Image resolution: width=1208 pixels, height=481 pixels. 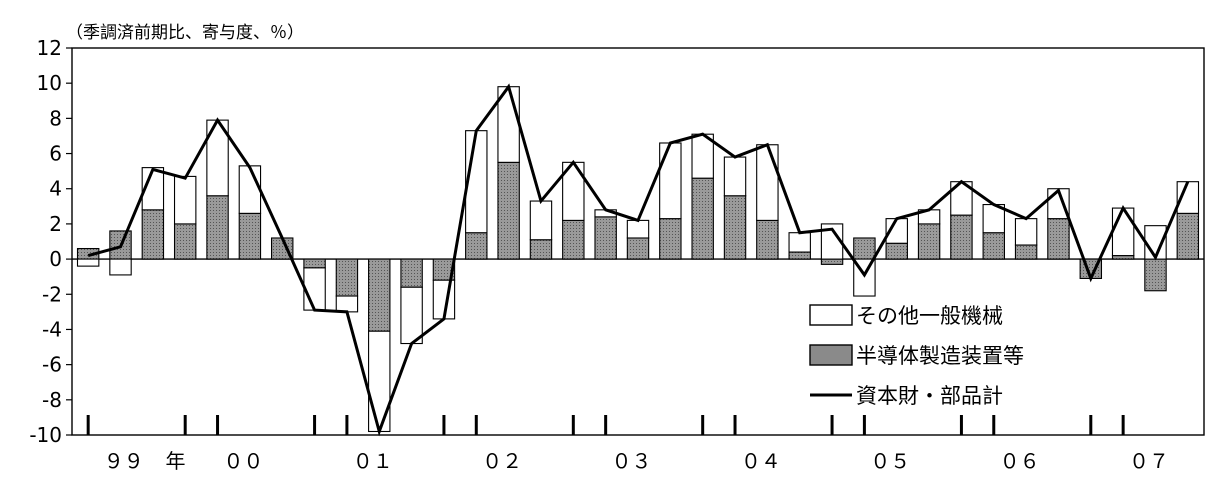 I want to click on x-axis: ９９ 年 ００ ０１ ０２ ０３ ０４ ０５ ０６ ０７, so click(x=627, y=444).